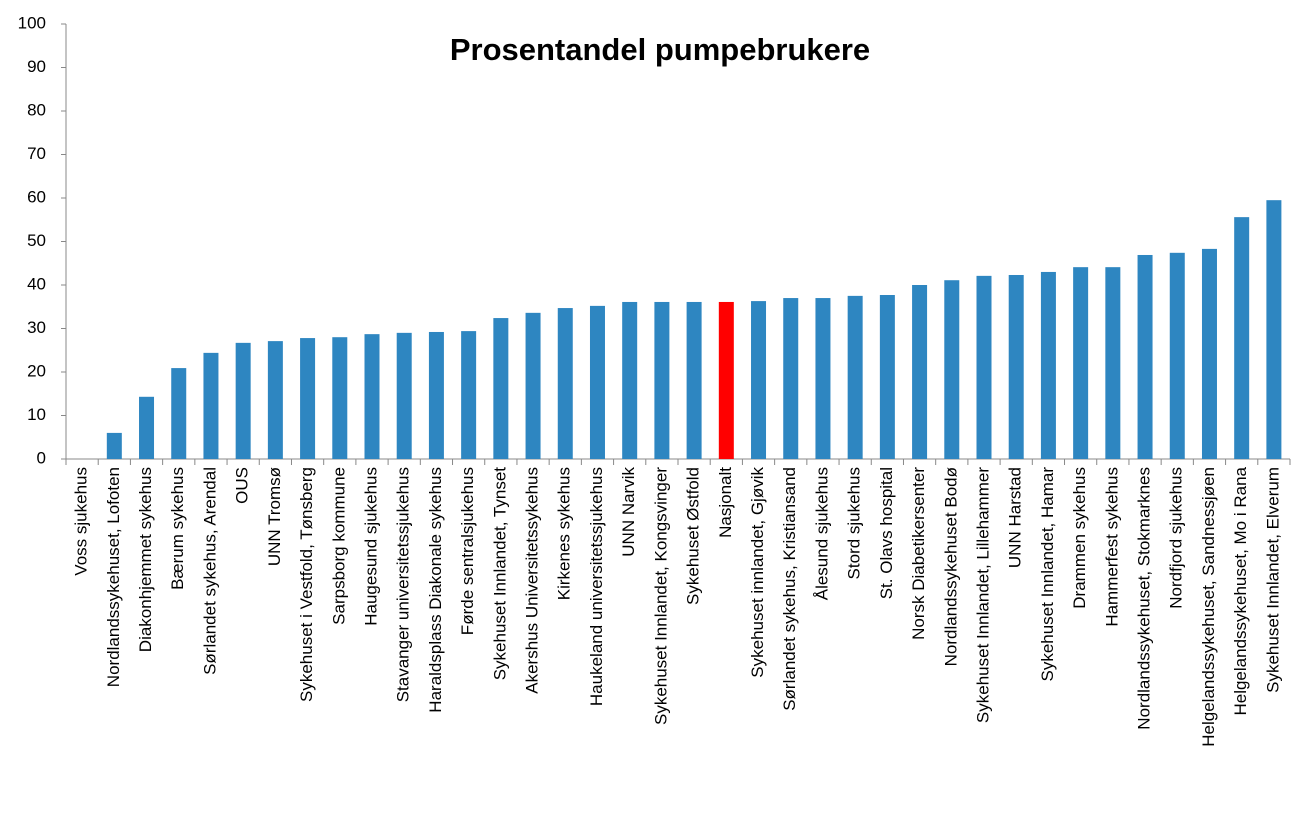 The width and height of the screenshot is (1294, 816). Describe the element at coordinates (725, 502) in the screenshot. I see `x-tick-label: Nasjonalt` at that location.